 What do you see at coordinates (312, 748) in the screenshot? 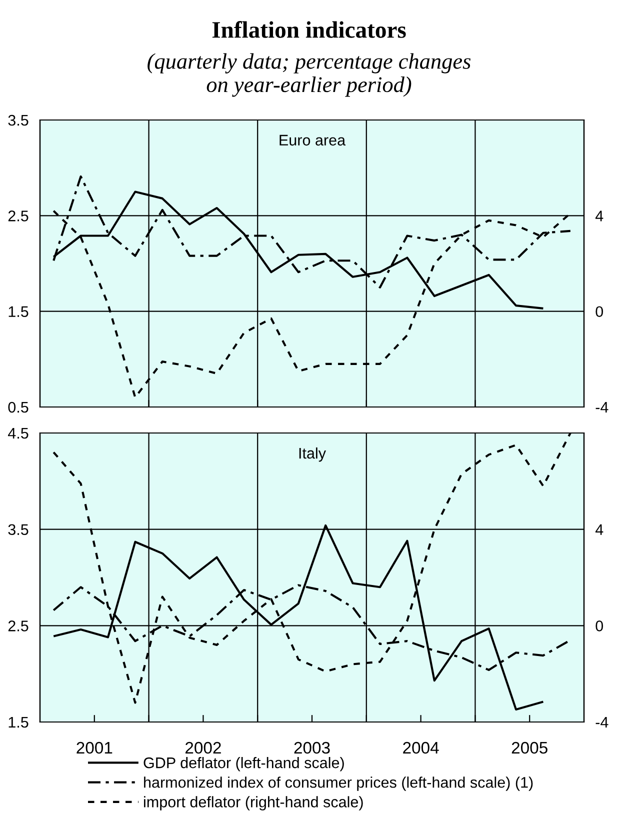
I see `x-tick-label: 2003` at bounding box center [312, 748].